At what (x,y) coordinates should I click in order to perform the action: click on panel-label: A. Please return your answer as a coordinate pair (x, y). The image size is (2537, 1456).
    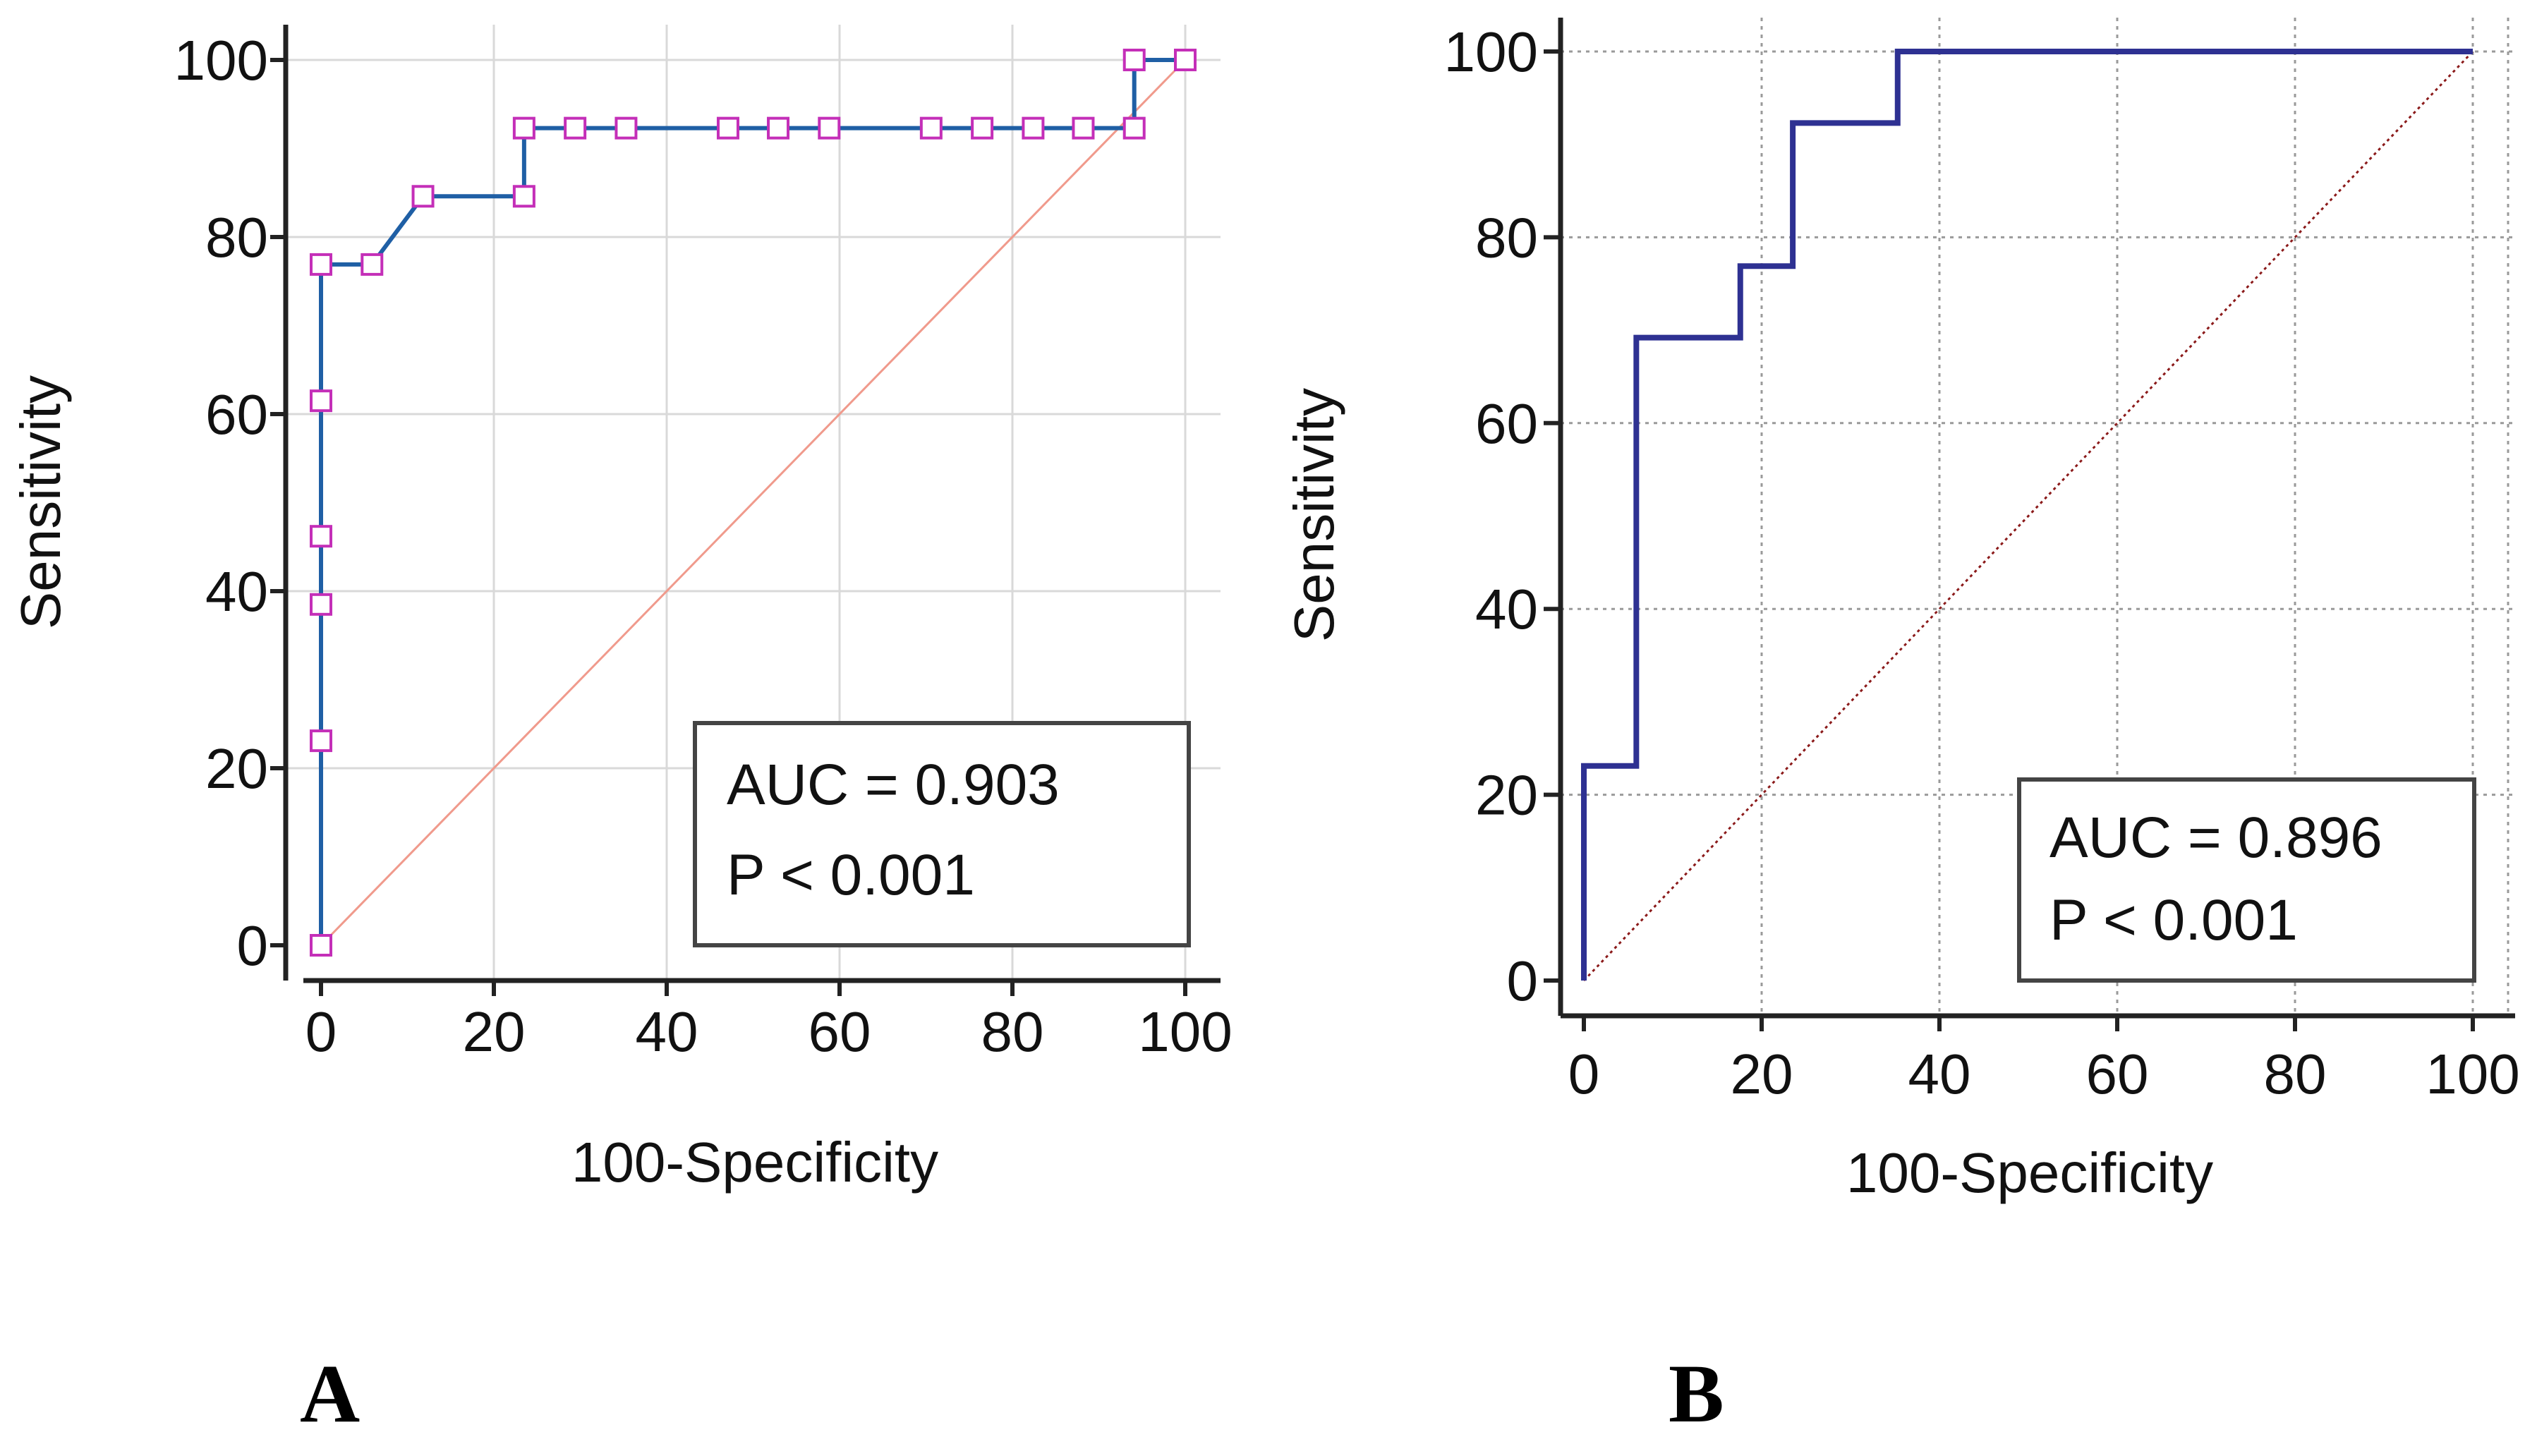
    Looking at the image, I should click on (330, 1394).